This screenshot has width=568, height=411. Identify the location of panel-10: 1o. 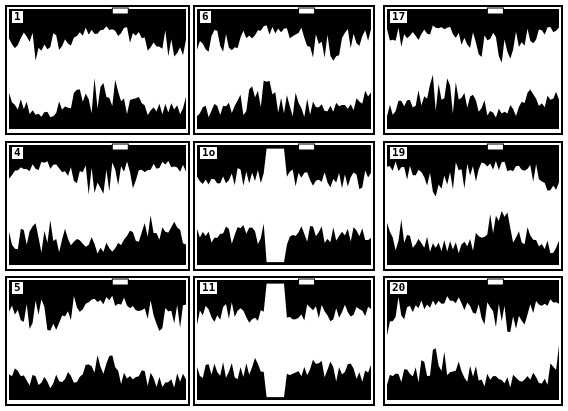
(284, 206).